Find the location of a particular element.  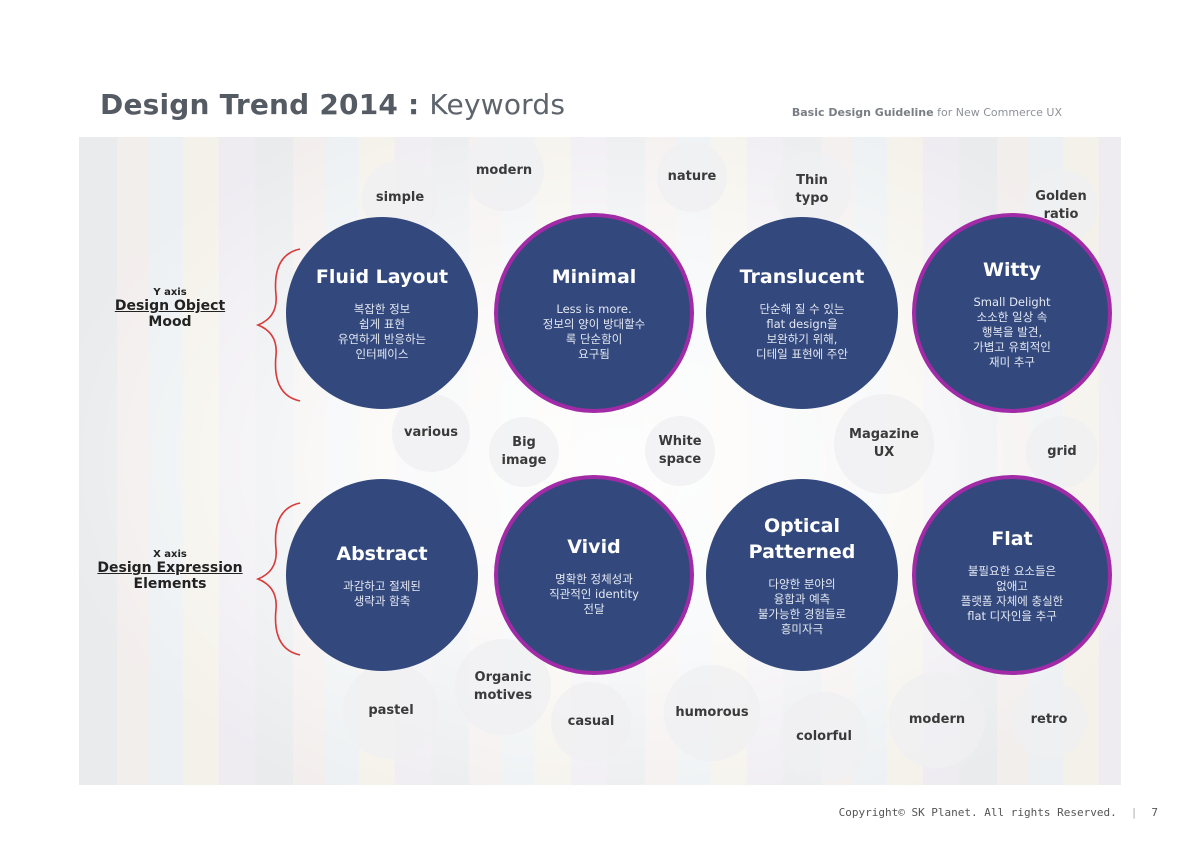

circle-title: Flat is located at coordinates (1012, 539).